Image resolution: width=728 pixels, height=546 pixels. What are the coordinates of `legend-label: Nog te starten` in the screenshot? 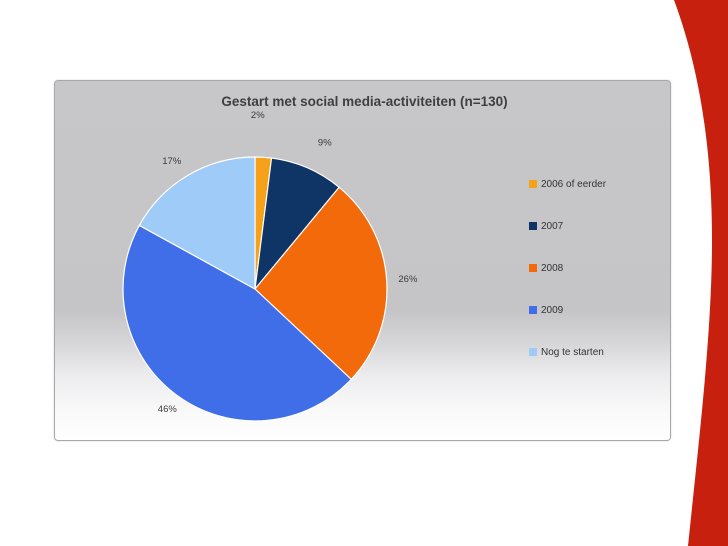 It's located at (572, 352).